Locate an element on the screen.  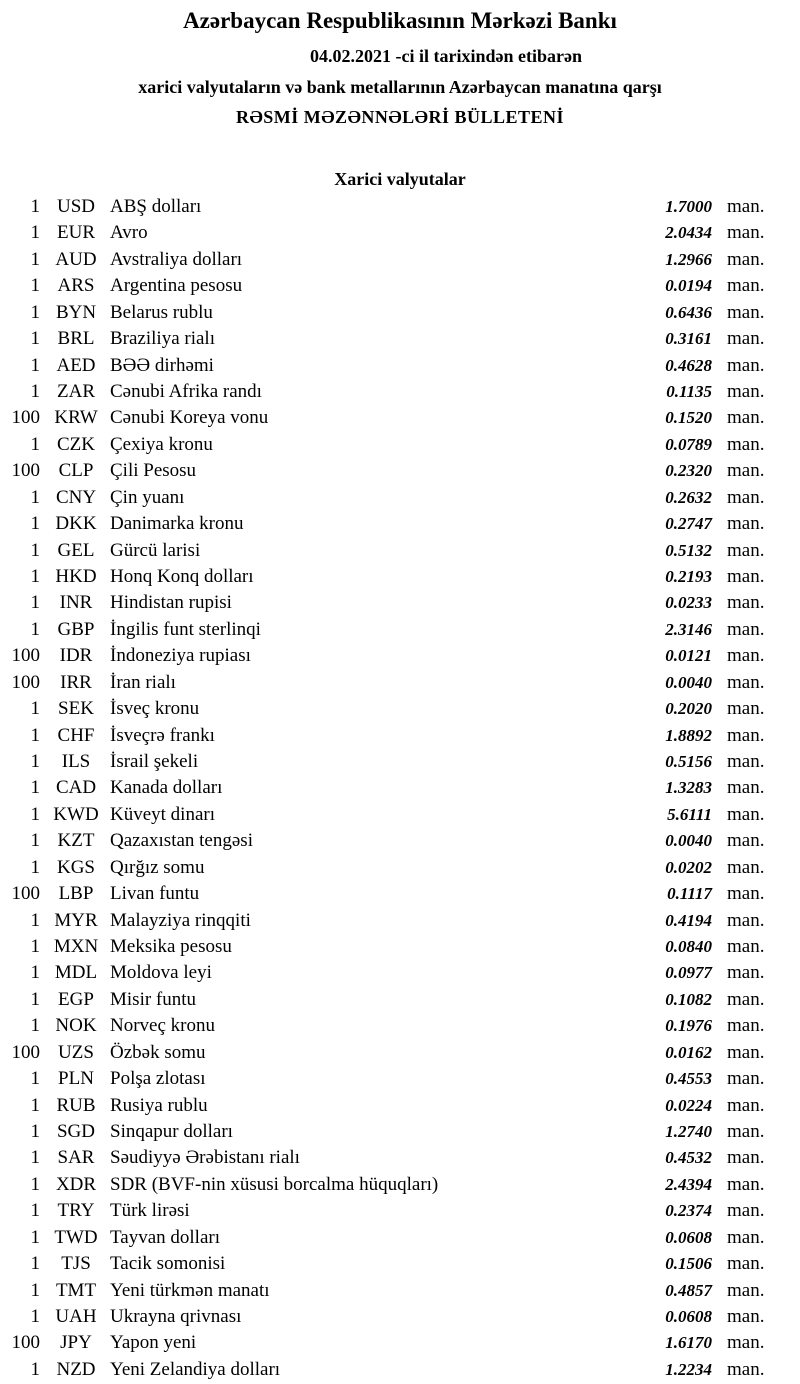
currency-code: IDR is located at coordinates (76, 656).